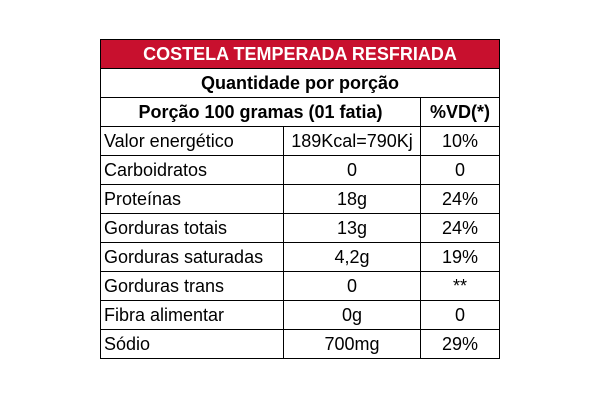 This screenshot has width=600, height=400. I want to click on table-row: Gorduras trans 0 **, so click(300, 286).